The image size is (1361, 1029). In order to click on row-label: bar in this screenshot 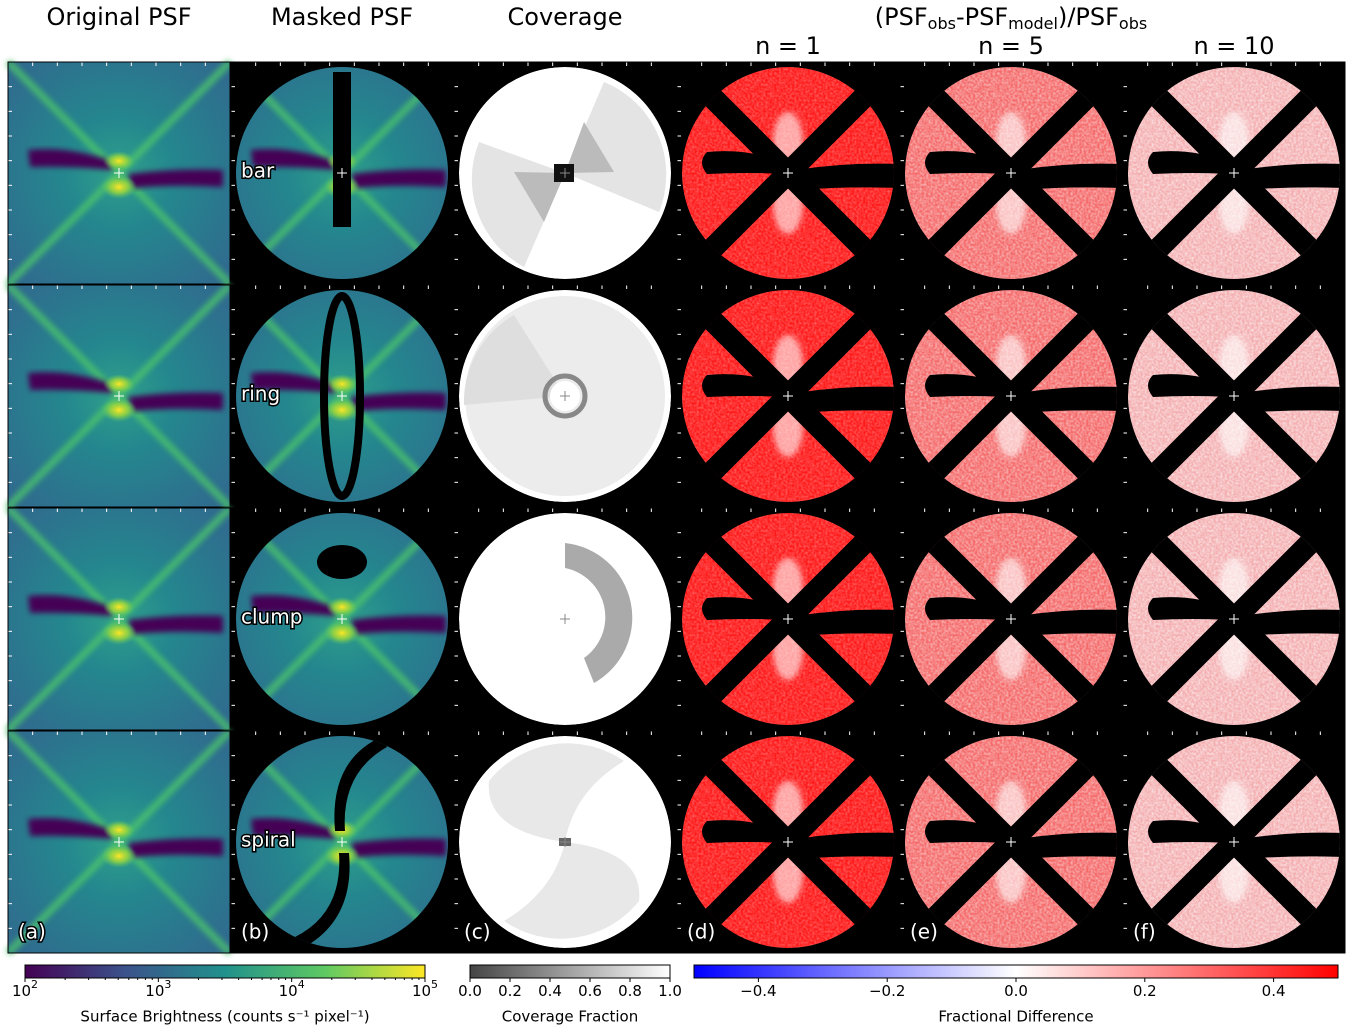, I will do `click(258, 171)`.